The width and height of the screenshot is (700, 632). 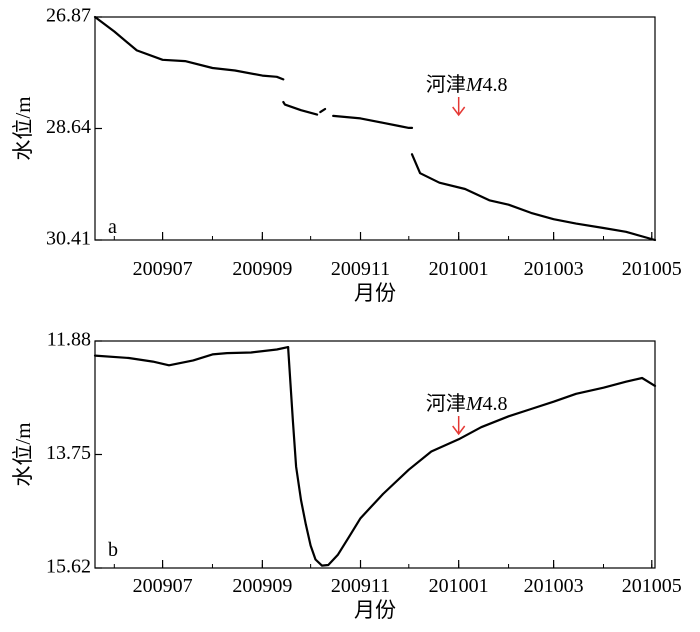 I want to click on y-tick-label: 30.41, so click(x=68, y=239).